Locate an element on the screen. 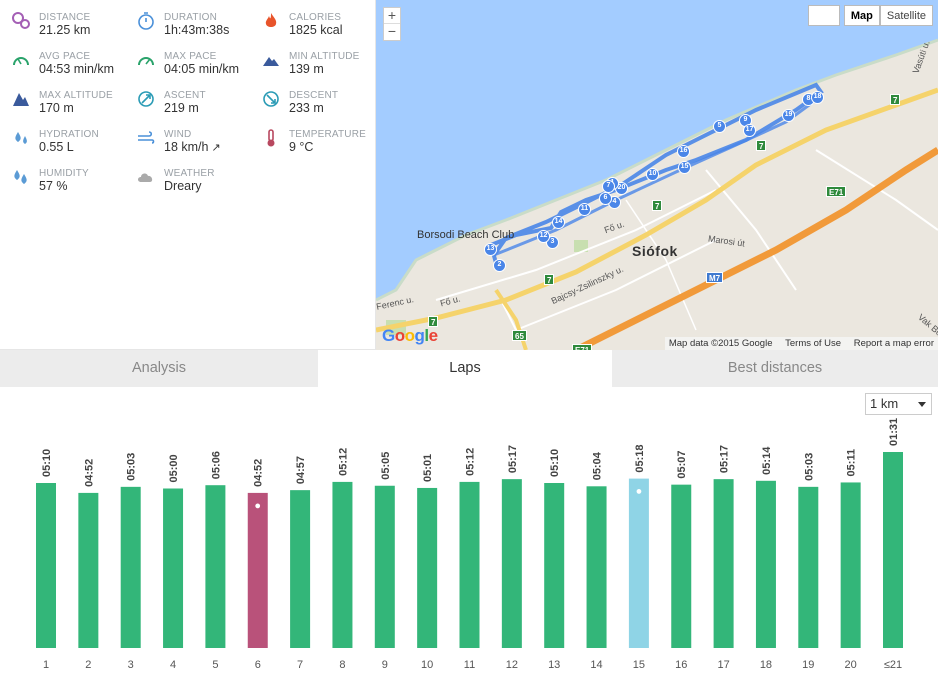 The image size is (938, 686). stat-wind: WIND 18 km/h ↗ is located at coordinates (187, 148).